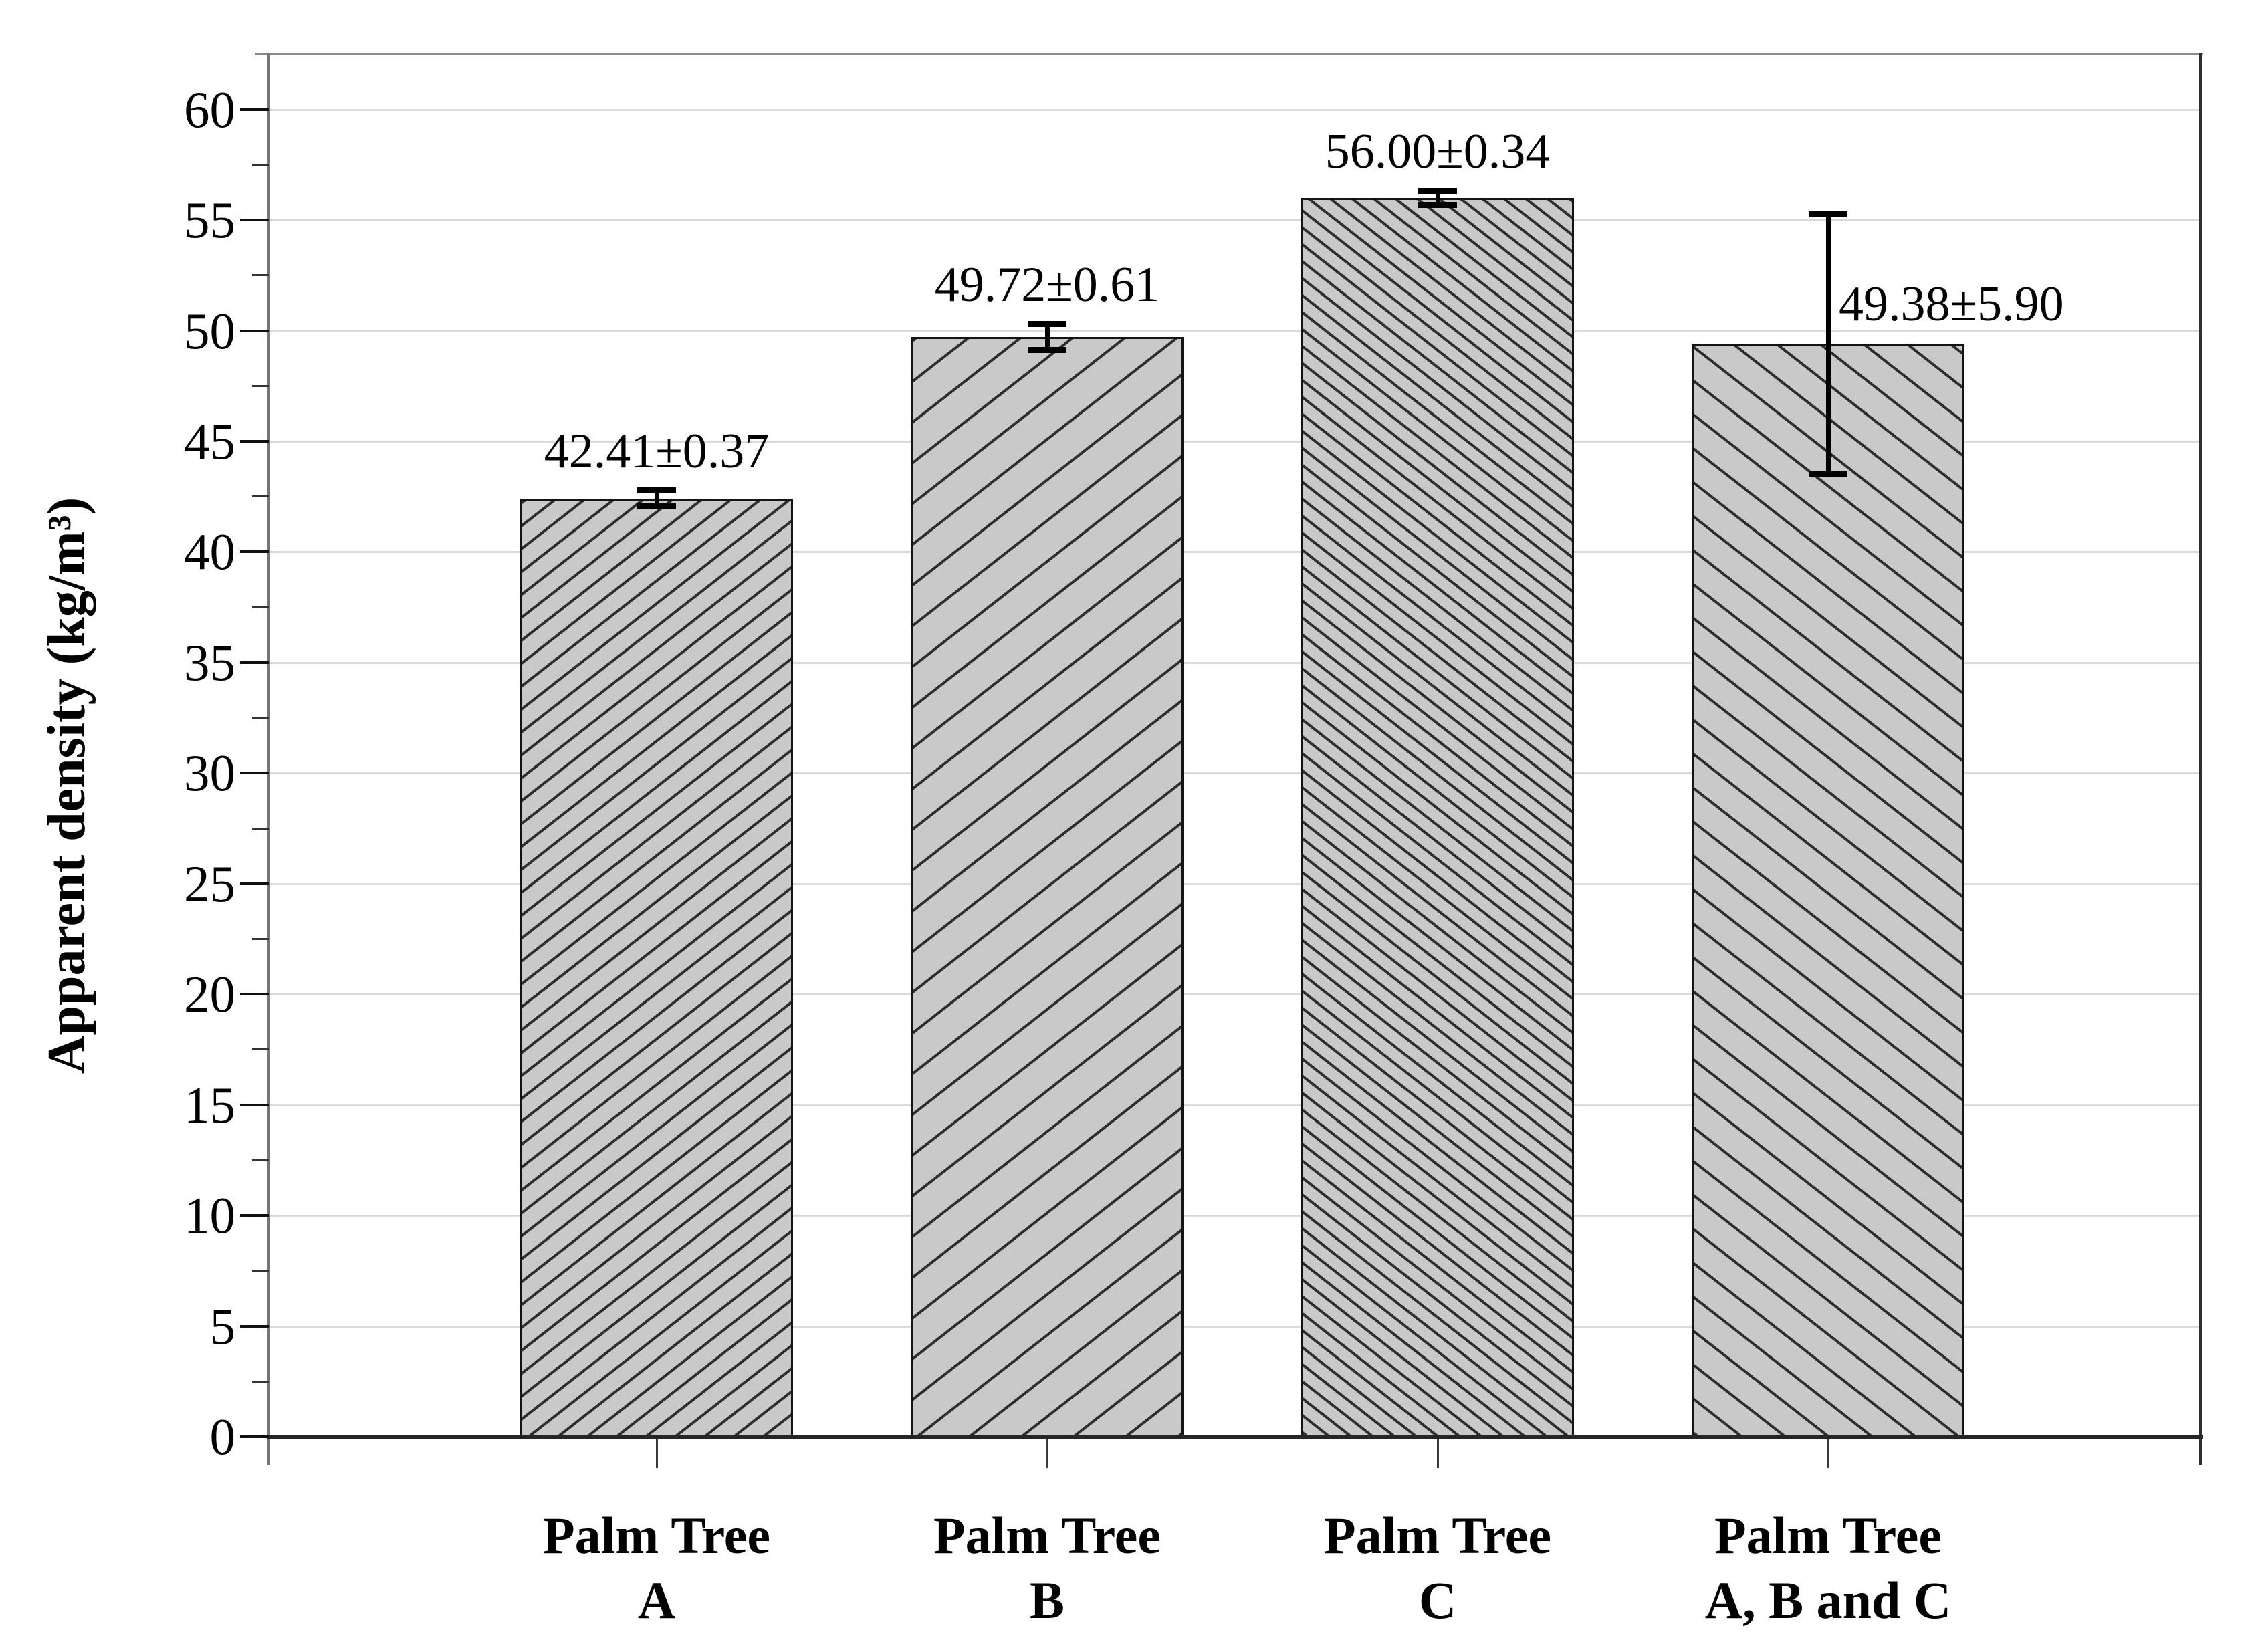 The width and height of the screenshot is (2254, 1652). I want to click on y-tick-label: 15, so click(209, 1105).